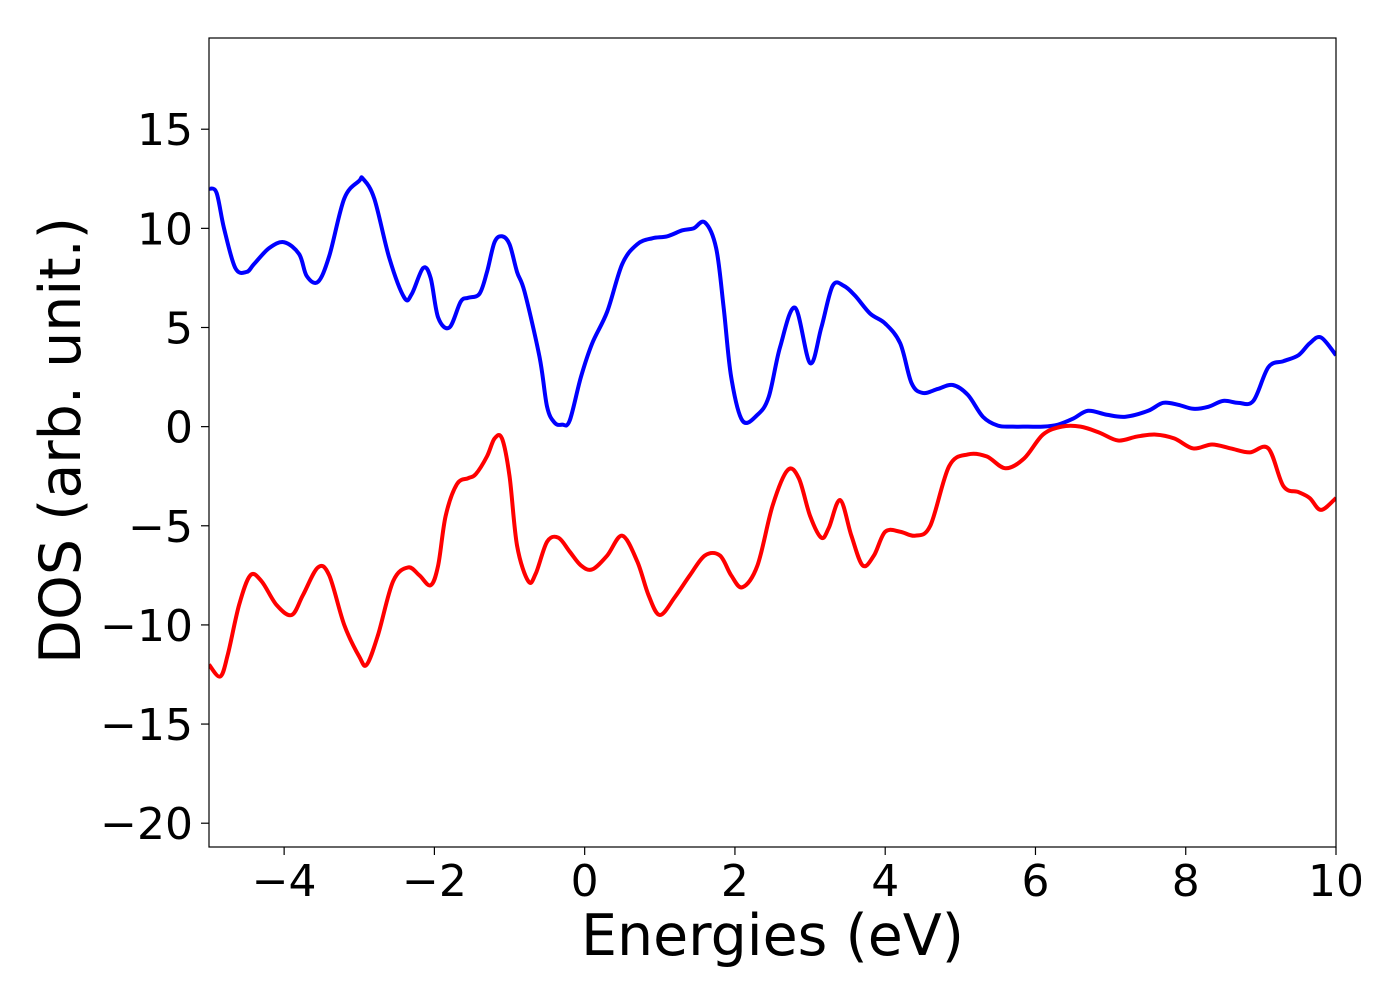 This screenshot has width=1400, height=1000. Describe the element at coordinates (735, 881) in the screenshot. I see `x-tick-label: 2` at that location.